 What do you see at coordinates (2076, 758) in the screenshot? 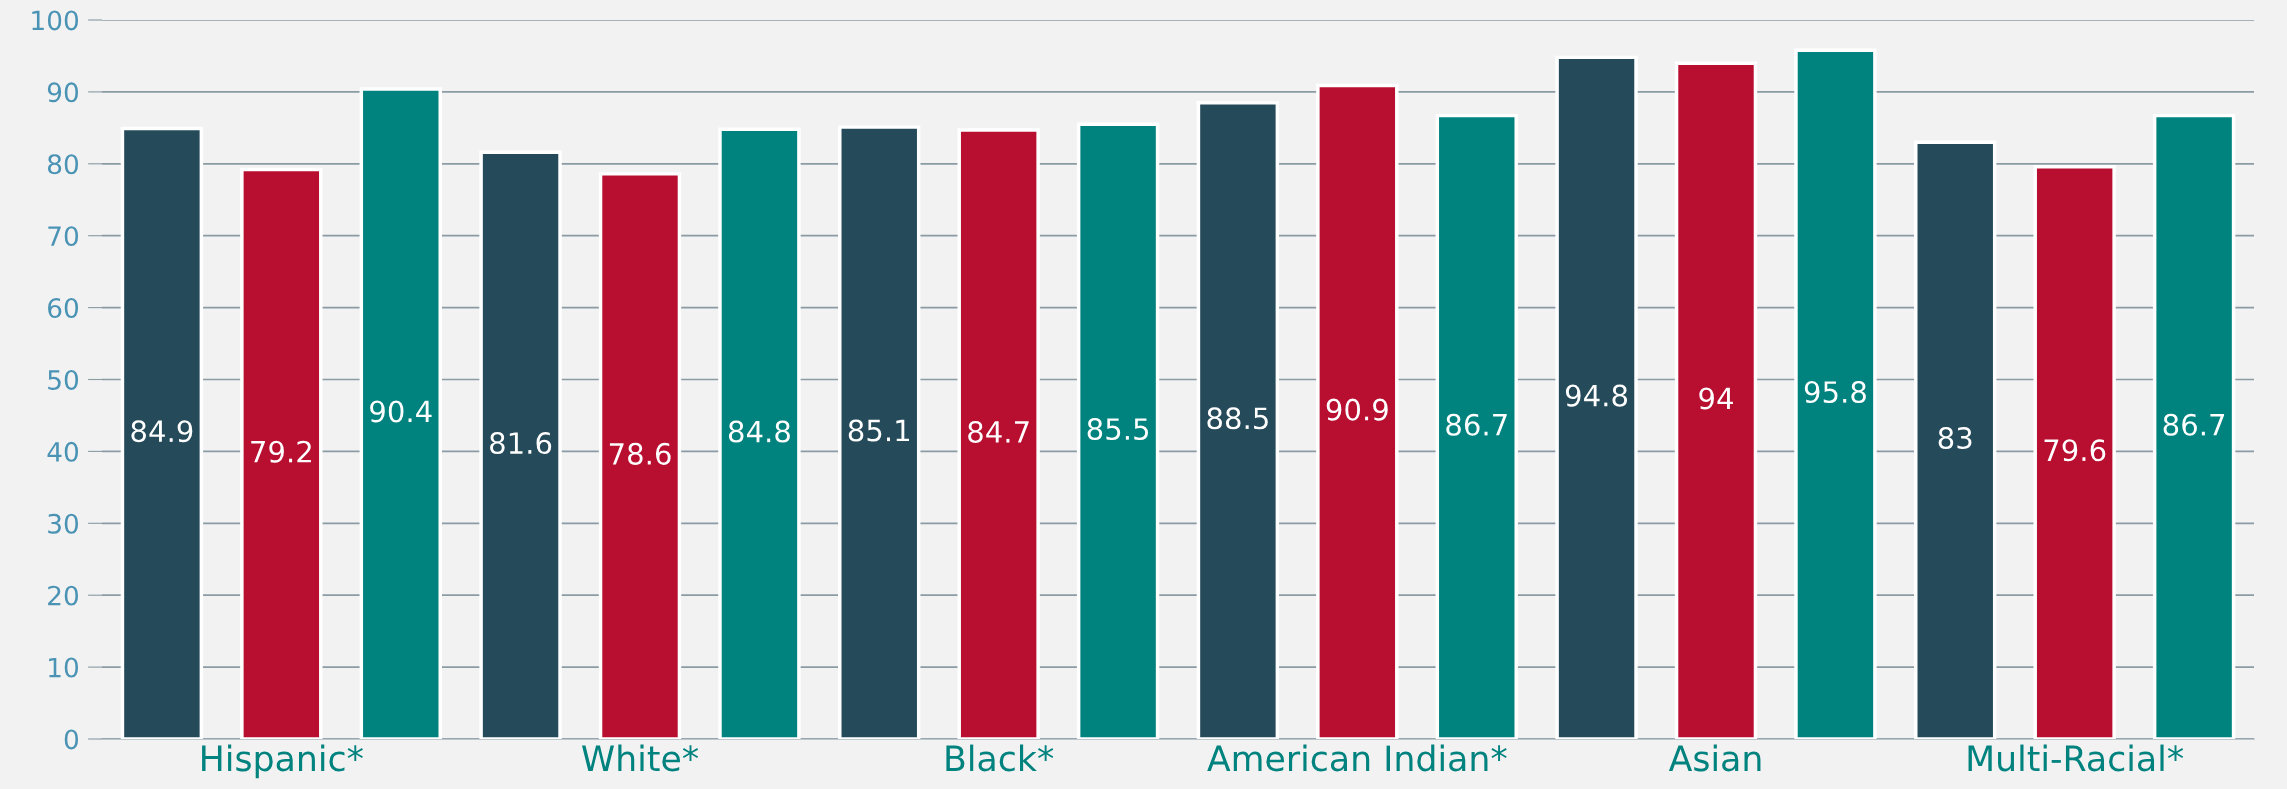
I see `x-tick-label: Multi-Racial*` at bounding box center [2076, 758].